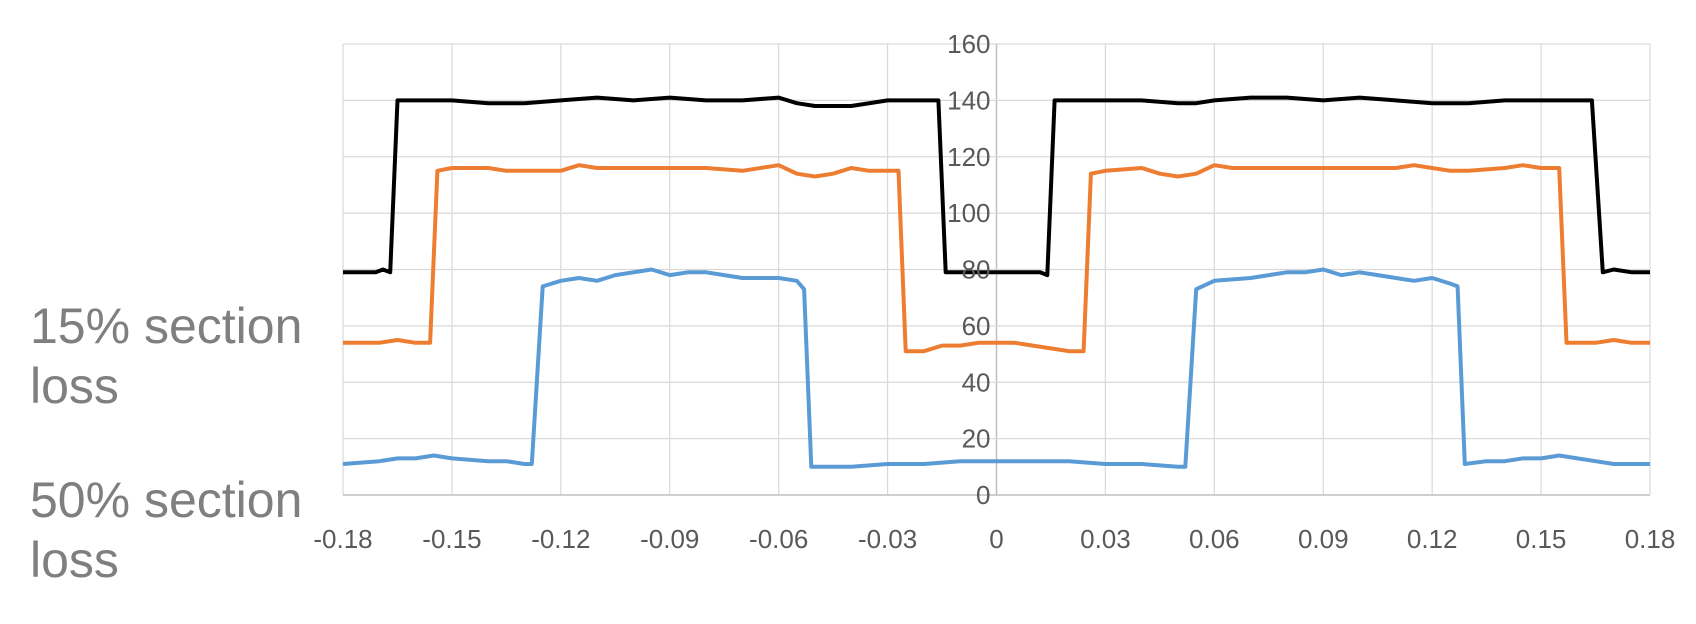 This screenshot has height=624, width=1696. What do you see at coordinates (1650, 539) in the screenshot?
I see `x-tick-label: 0.18` at bounding box center [1650, 539].